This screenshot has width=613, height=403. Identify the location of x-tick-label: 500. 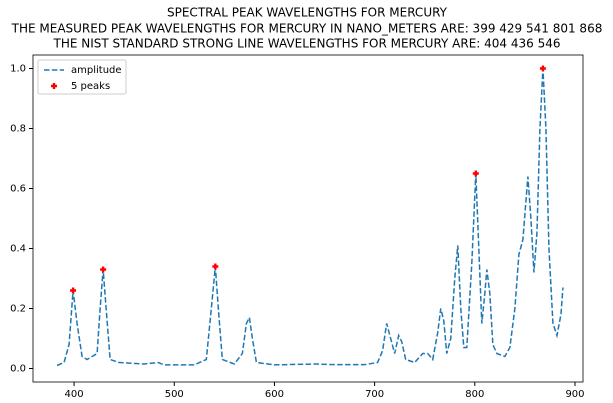
(174, 394).